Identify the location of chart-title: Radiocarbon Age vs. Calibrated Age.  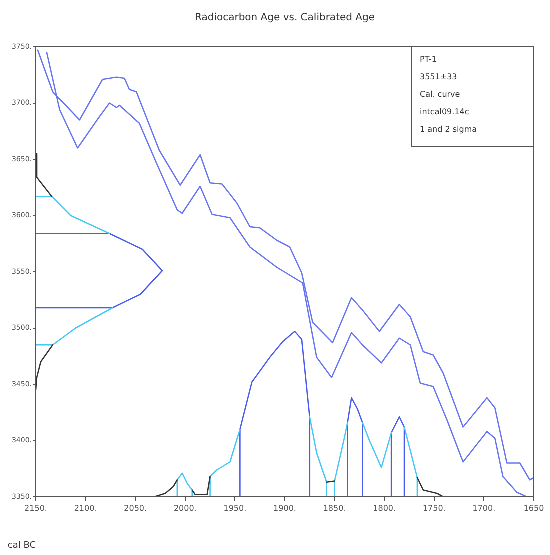
(285, 18).